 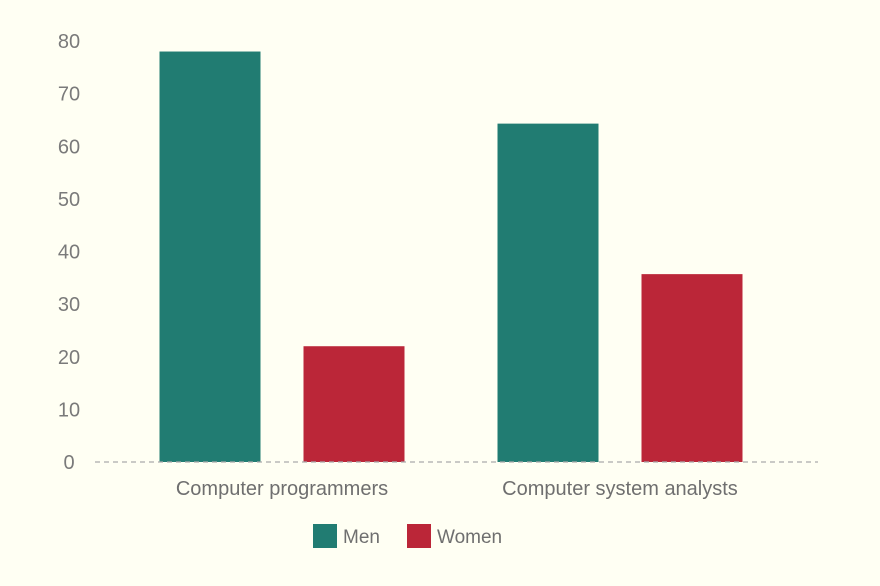 What do you see at coordinates (69, 410) in the screenshot?
I see `y-tick-label: 10` at bounding box center [69, 410].